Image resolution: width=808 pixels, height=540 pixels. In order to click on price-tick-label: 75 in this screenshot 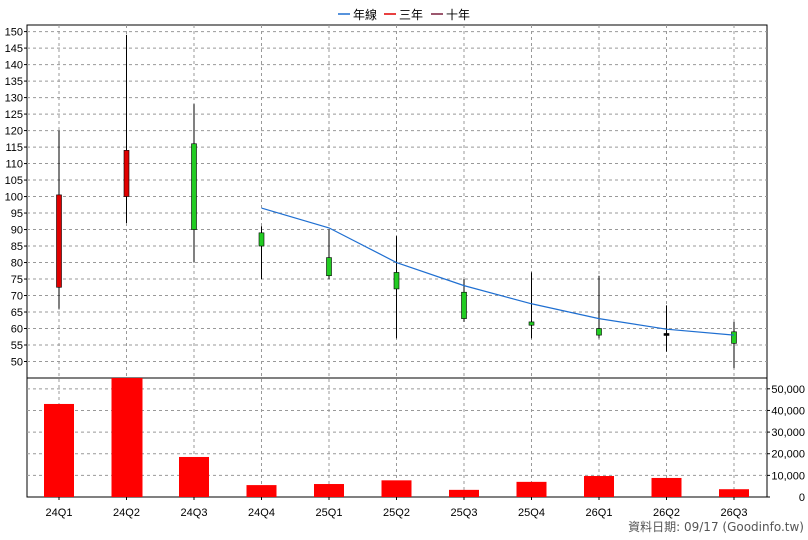, I will do `click(17, 280)`.